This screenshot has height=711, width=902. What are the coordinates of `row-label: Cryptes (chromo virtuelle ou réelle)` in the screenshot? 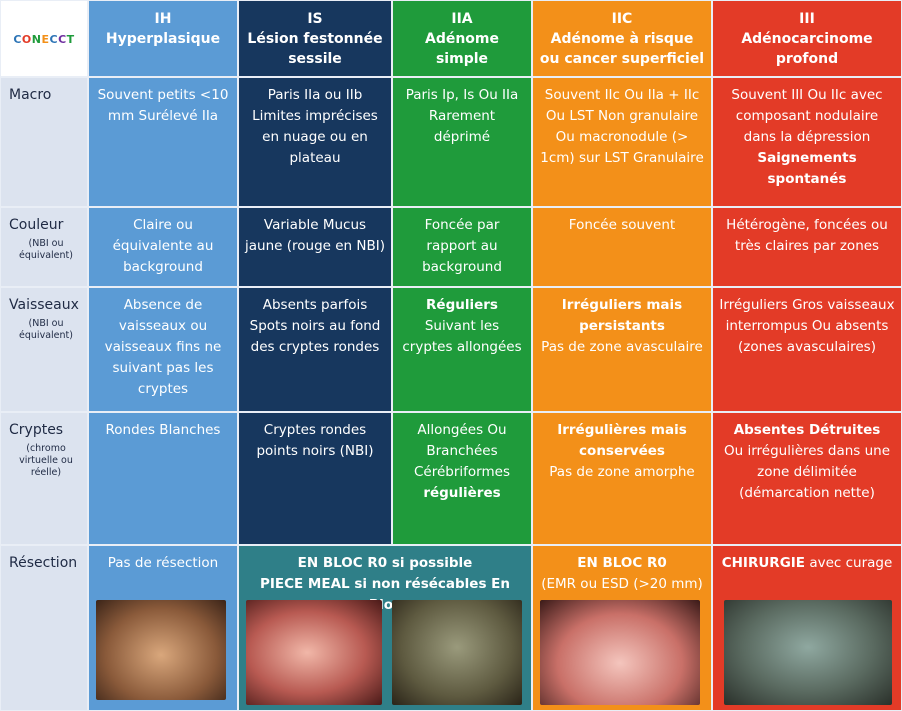 It's located at (44, 478).